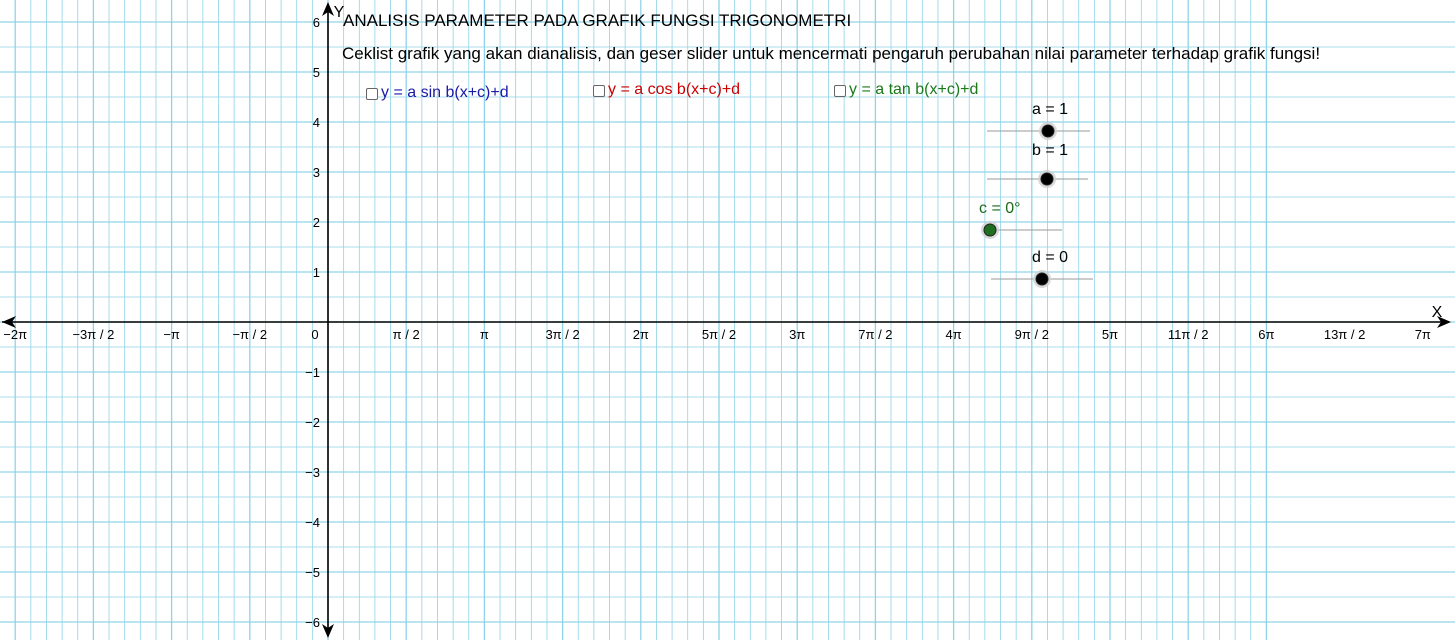 Image resolution: width=1455 pixels, height=640 pixels. I want to click on slider-c-label: c = 0°, so click(1000, 208).